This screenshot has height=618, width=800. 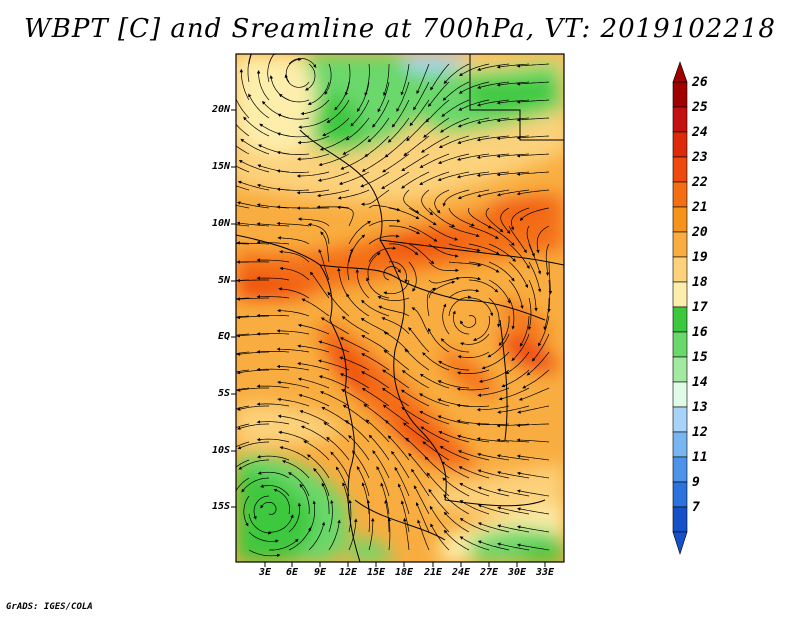 I want to click on lat-label-10s: 10S, so click(x=220, y=450).